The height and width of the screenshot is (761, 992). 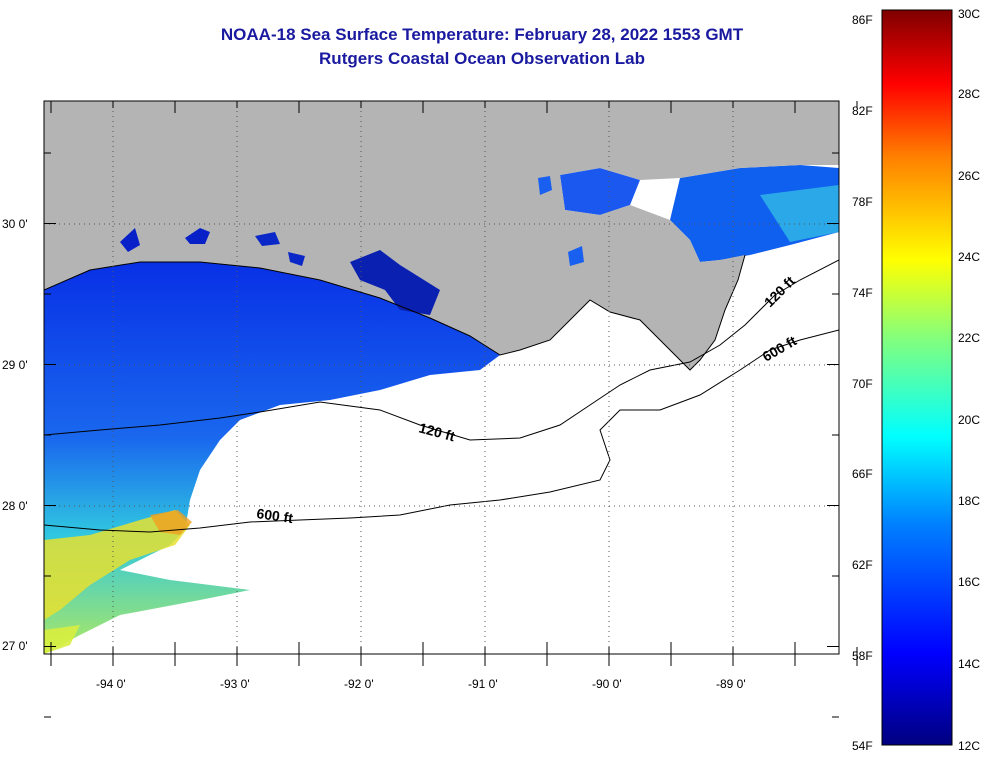 What do you see at coordinates (862, 293) in the screenshot?
I see `colorbar-f-label: 74F` at bounding box center [862, 293].